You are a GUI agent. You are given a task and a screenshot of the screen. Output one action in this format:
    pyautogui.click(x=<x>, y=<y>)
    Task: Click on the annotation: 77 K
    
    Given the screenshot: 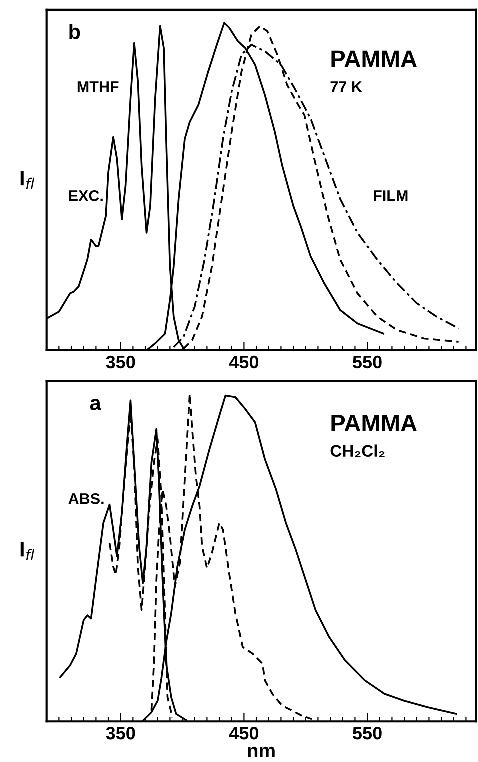 What is the action you would take?
    pyautogui.click(x=346, y=87)
    